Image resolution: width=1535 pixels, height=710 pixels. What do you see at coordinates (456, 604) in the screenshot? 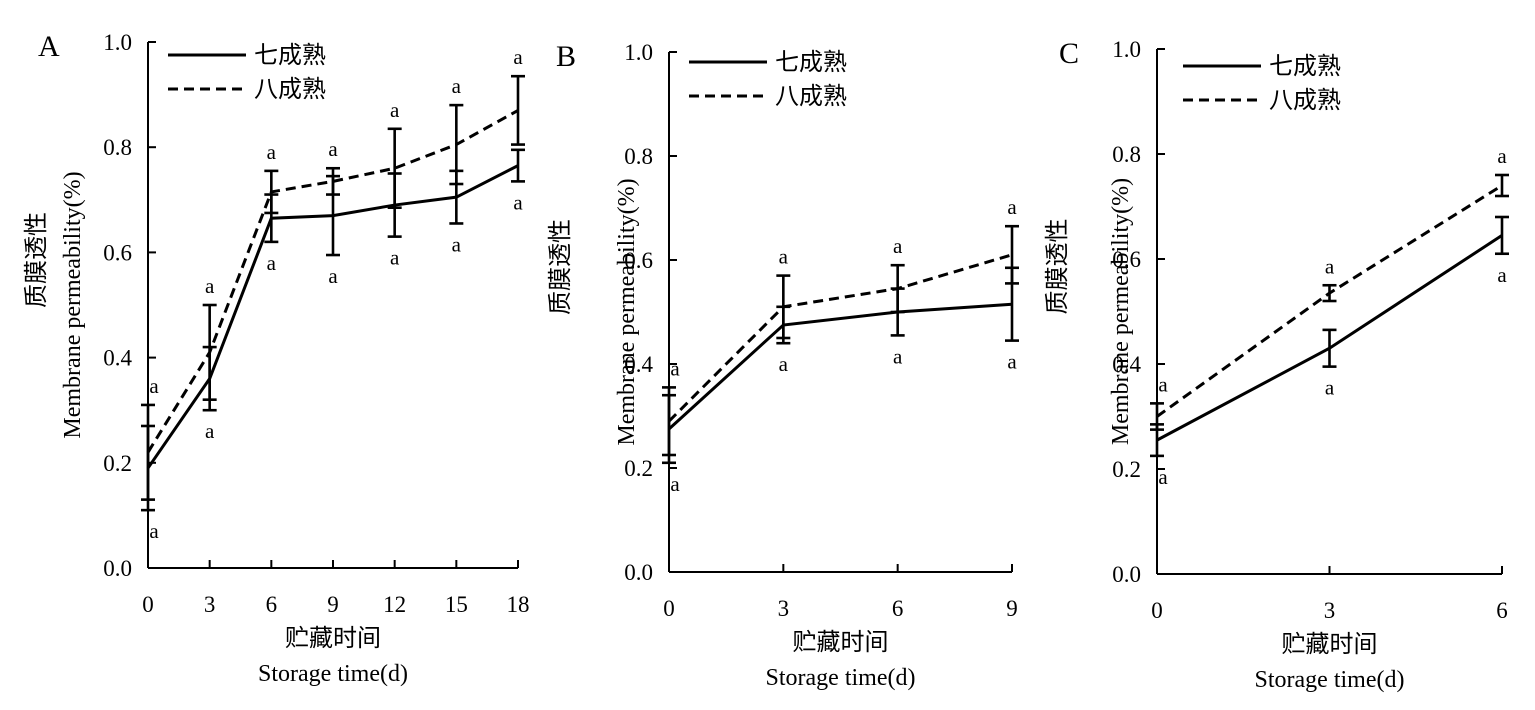
I see `x-tick-label: 15` at bounding box center [456, 604].